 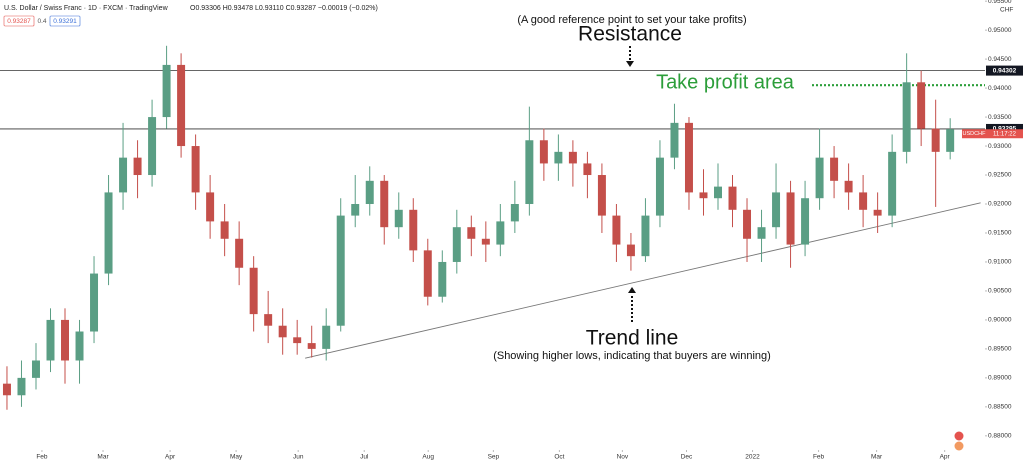 What do you see at coordinates (428, 457) in the screenshot?
I see `x-tick-label: Aug` at bounding box center [428, 457].